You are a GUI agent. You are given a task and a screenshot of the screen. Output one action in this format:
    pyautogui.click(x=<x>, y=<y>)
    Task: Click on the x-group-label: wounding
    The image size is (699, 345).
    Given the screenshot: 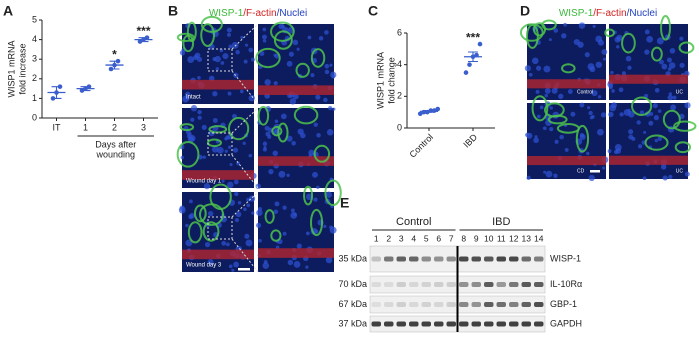 What is the action you would take?
    pyautogui.click(x=115, y=154)
    